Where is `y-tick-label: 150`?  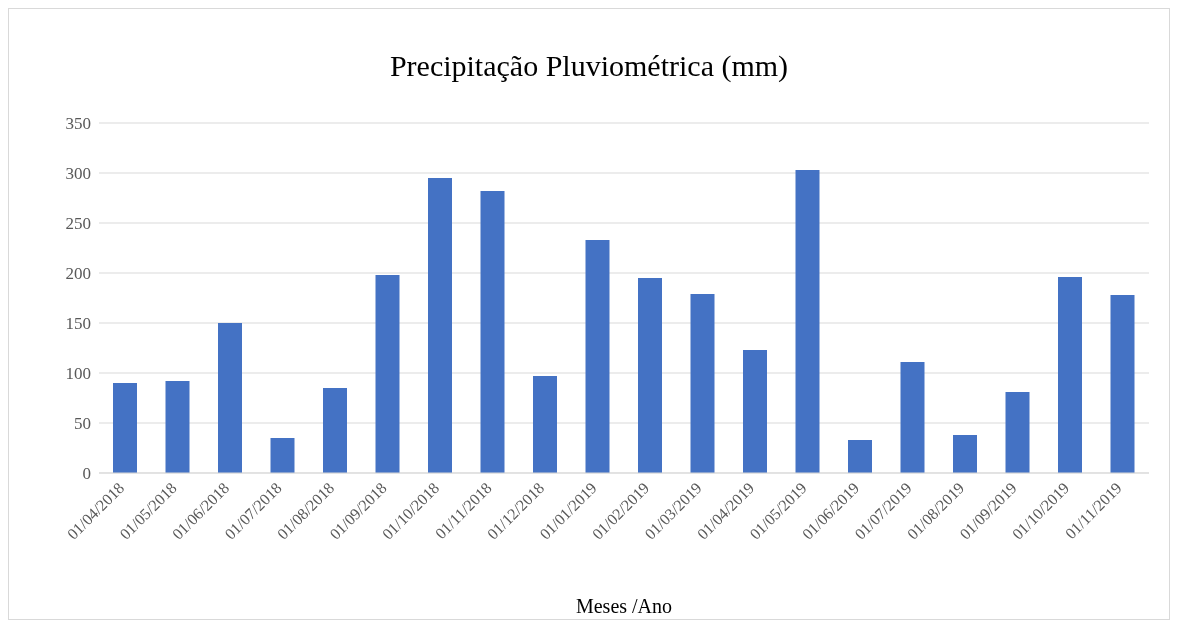 y-tick-label: 150 is located at coordinates (78, 324).